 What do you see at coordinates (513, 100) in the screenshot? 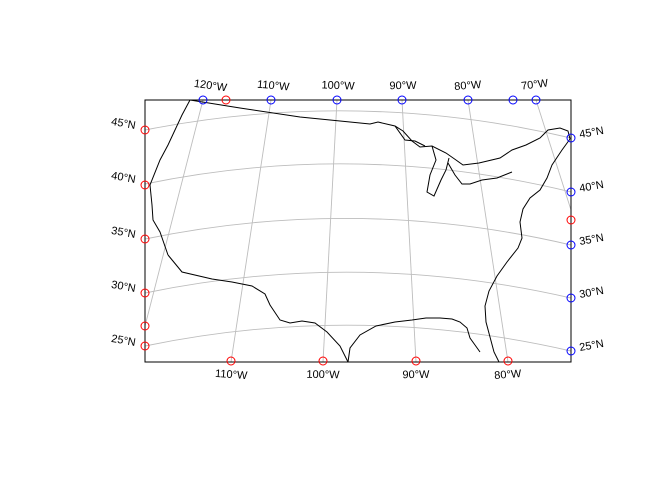
I see `marker-top-72w` at bounding box center [513, 100].